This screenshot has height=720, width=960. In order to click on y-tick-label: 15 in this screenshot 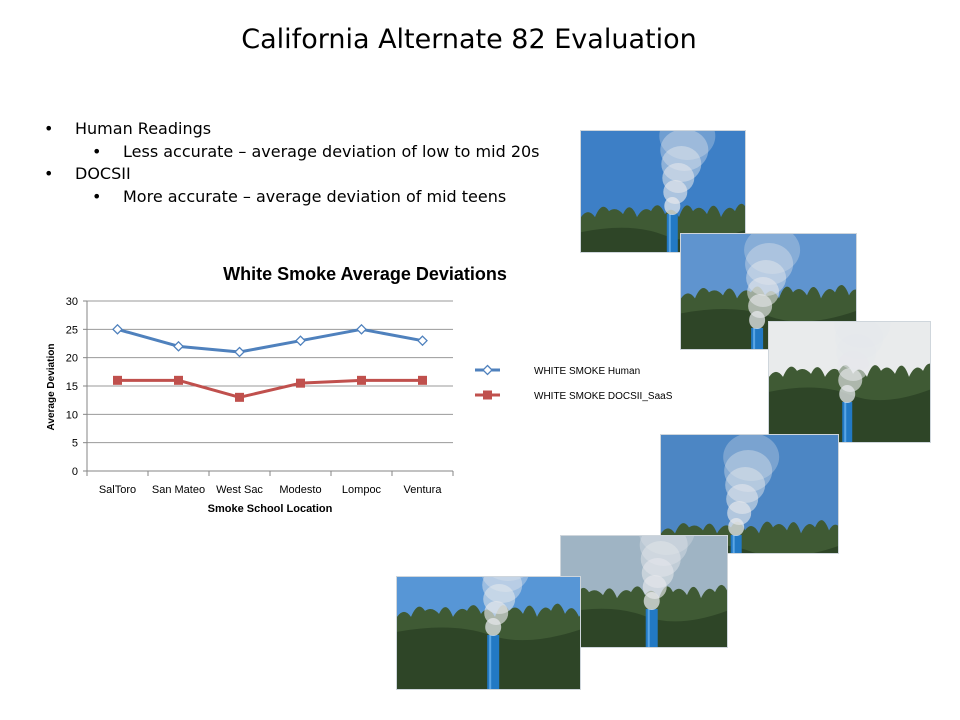, I will do `click(72, 387)`.